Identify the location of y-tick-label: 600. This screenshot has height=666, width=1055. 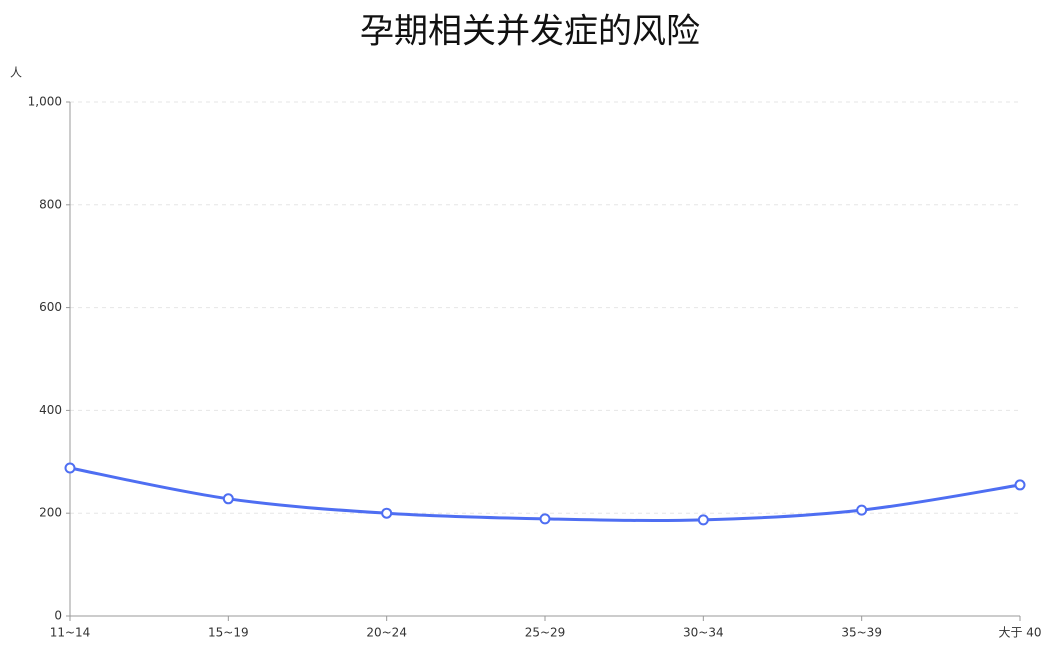
(50, 307).